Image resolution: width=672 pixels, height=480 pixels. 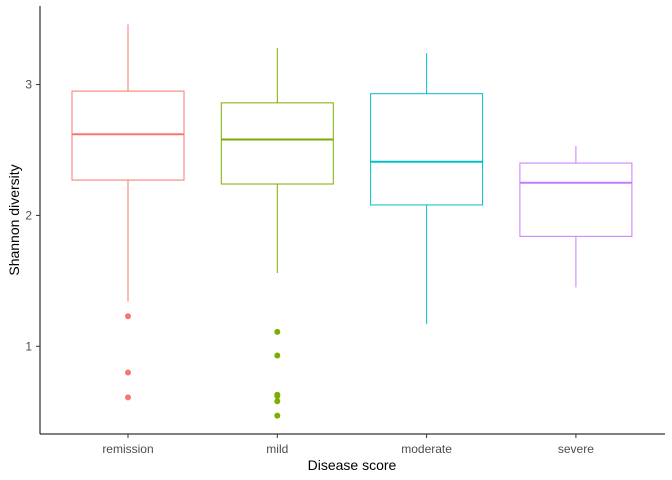 I want to click on x-tick-label-mild: mild, so click(x=277, y=449).